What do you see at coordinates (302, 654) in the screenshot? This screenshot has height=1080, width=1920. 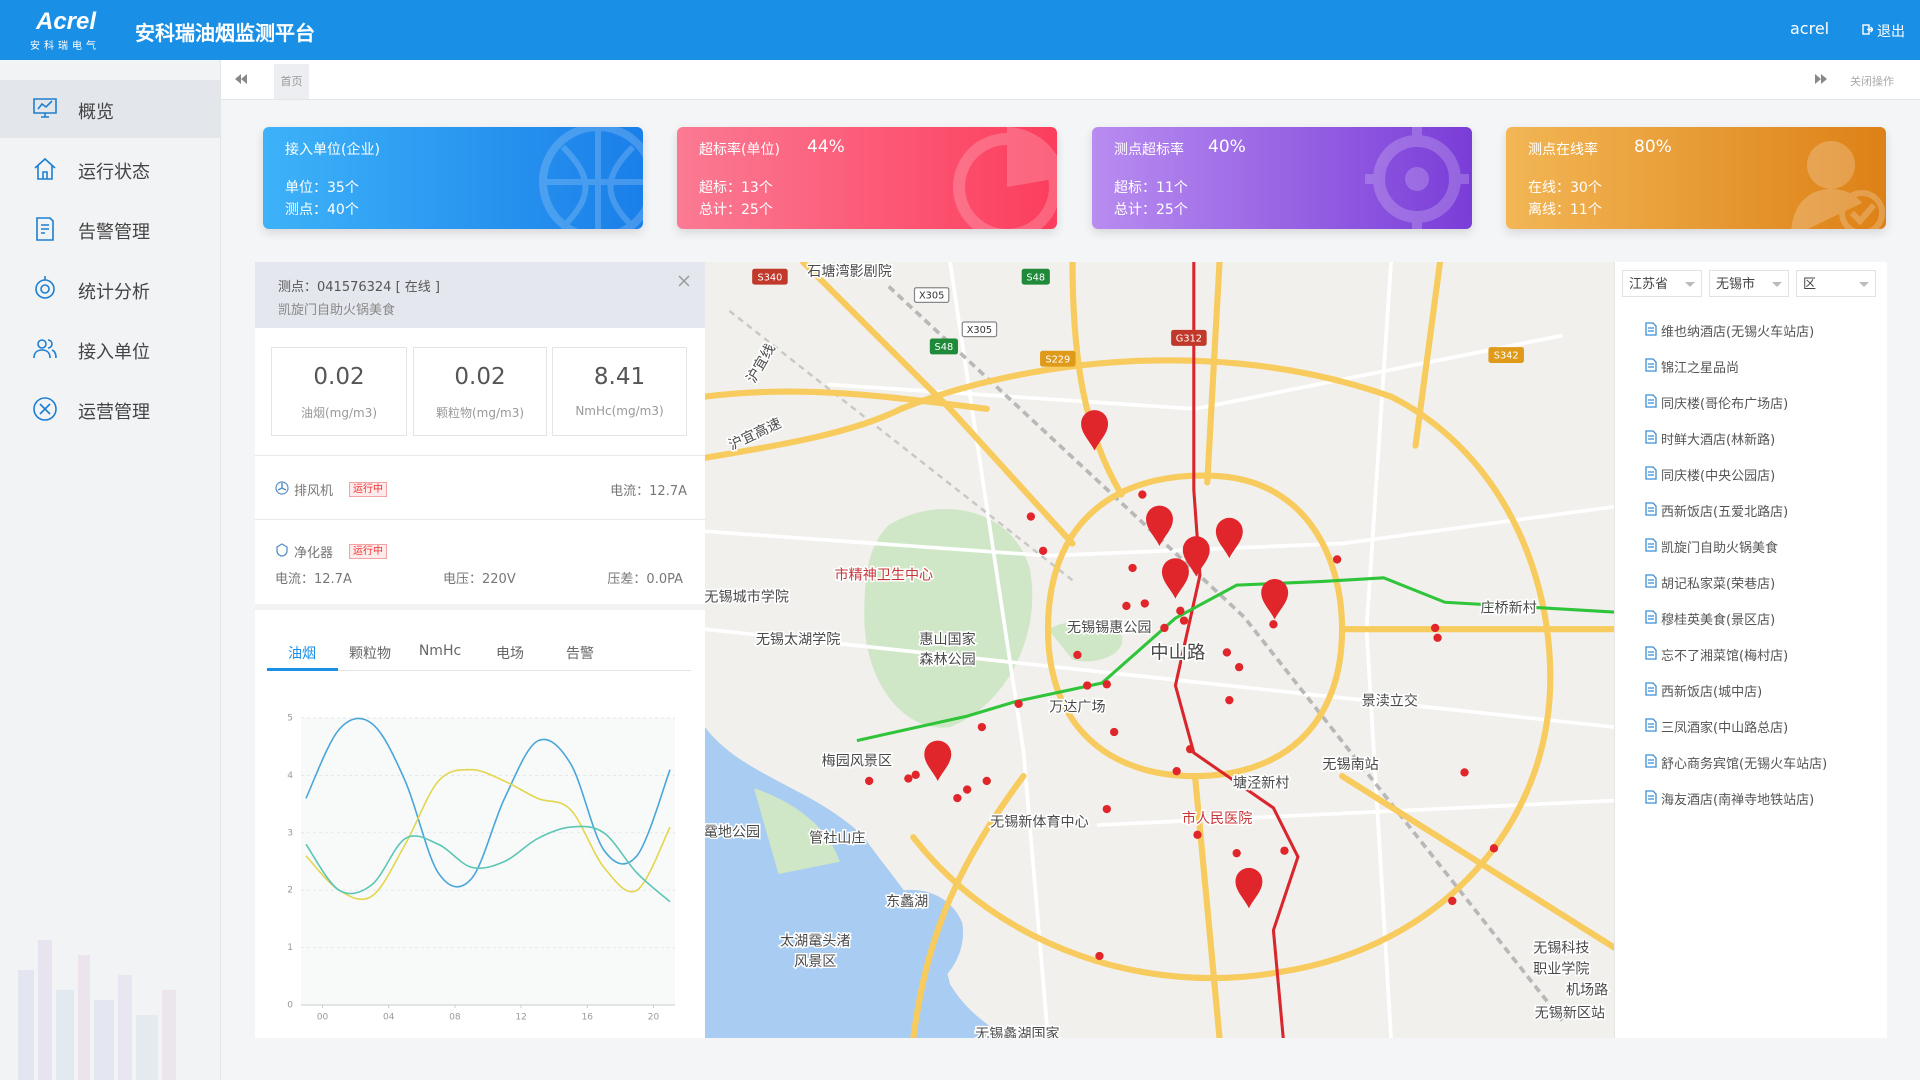 I see `chart-tab: 油烟` at bounding box center [302, 654].